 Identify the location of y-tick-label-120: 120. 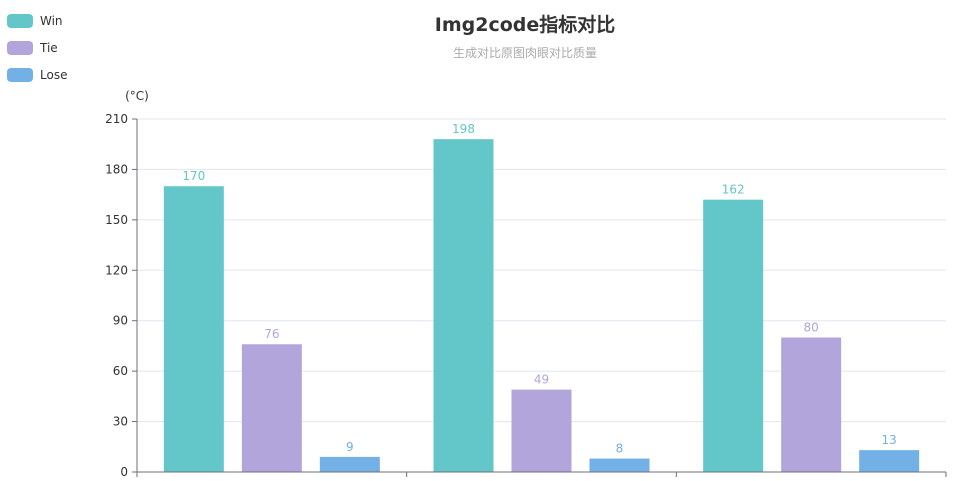
(116, 270).